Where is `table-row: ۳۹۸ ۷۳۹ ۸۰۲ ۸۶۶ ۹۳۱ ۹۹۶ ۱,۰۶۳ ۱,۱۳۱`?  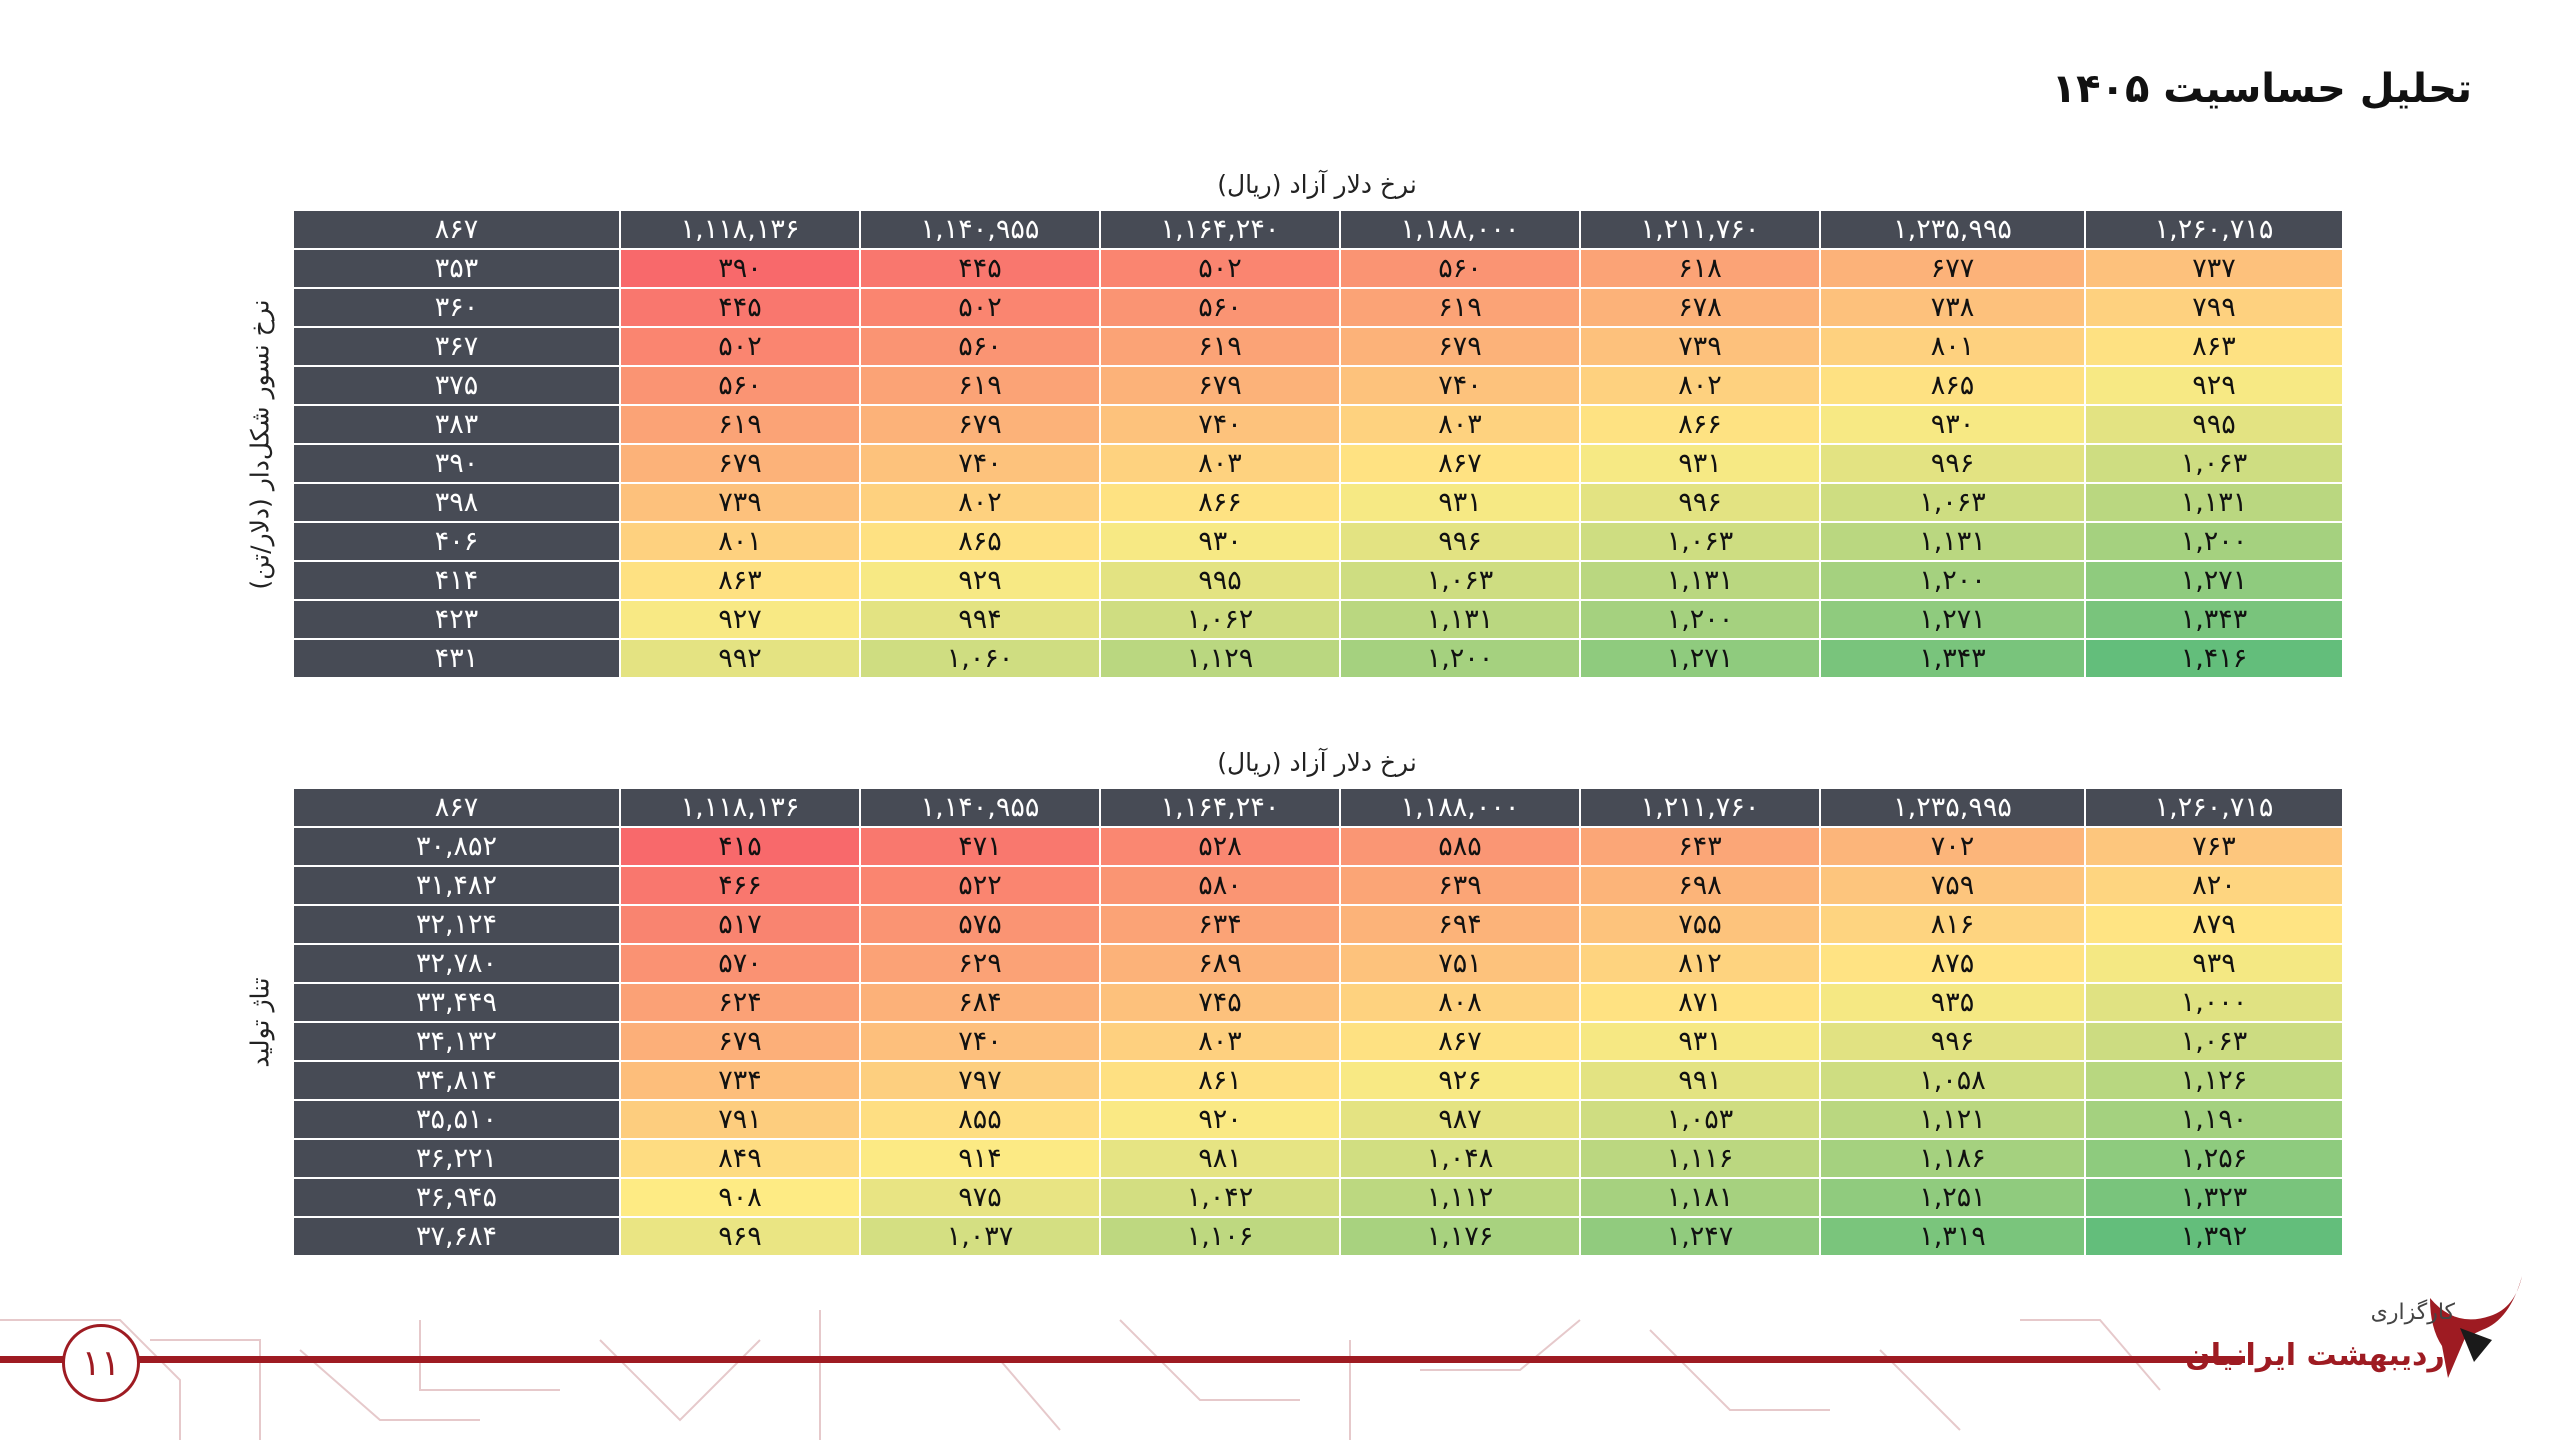
table-row: ۳۹۸ ۷۳۹ ۸۰۲ ۸۶۶ ۹۳۱ ۹۹۶ ۱,۰۶۳ ۱,۱۳۱ is located at coordinates (1318, 502).